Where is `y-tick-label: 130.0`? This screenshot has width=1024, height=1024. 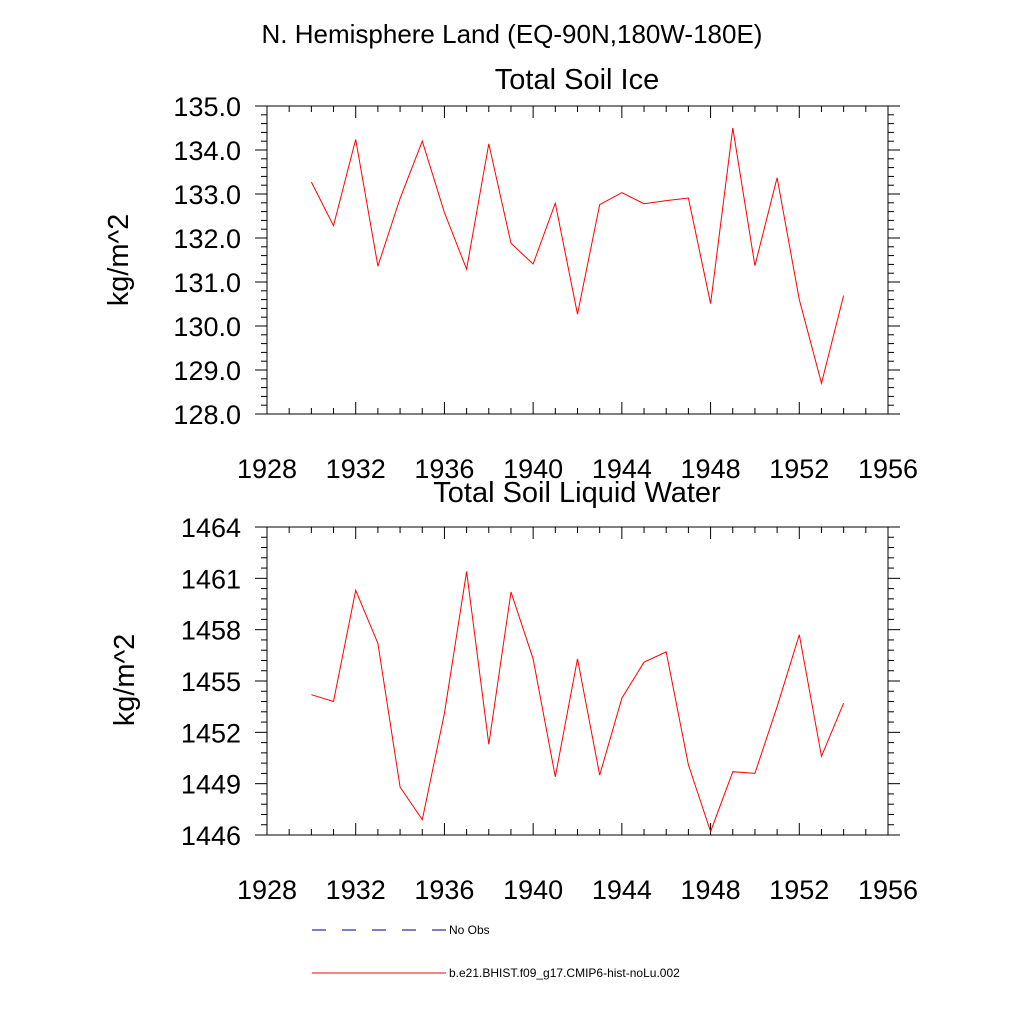 y-tick-label: 130.0 is located at coordinates (207, 327).